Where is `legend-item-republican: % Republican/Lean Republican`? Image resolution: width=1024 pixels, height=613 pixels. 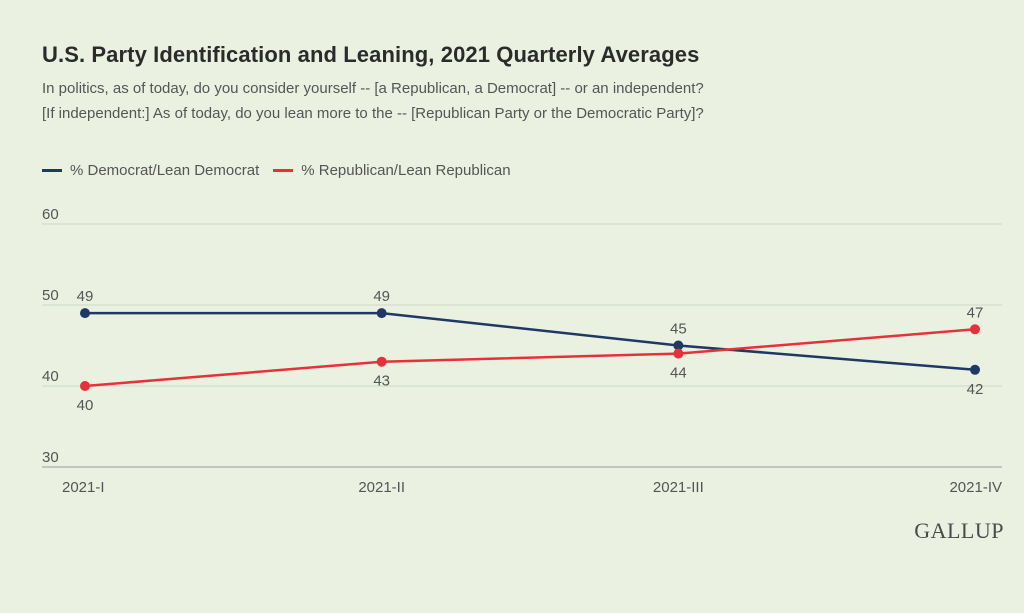 legend-item-republican: % Republican/Lean Republican is located at coordinates (392, 170).